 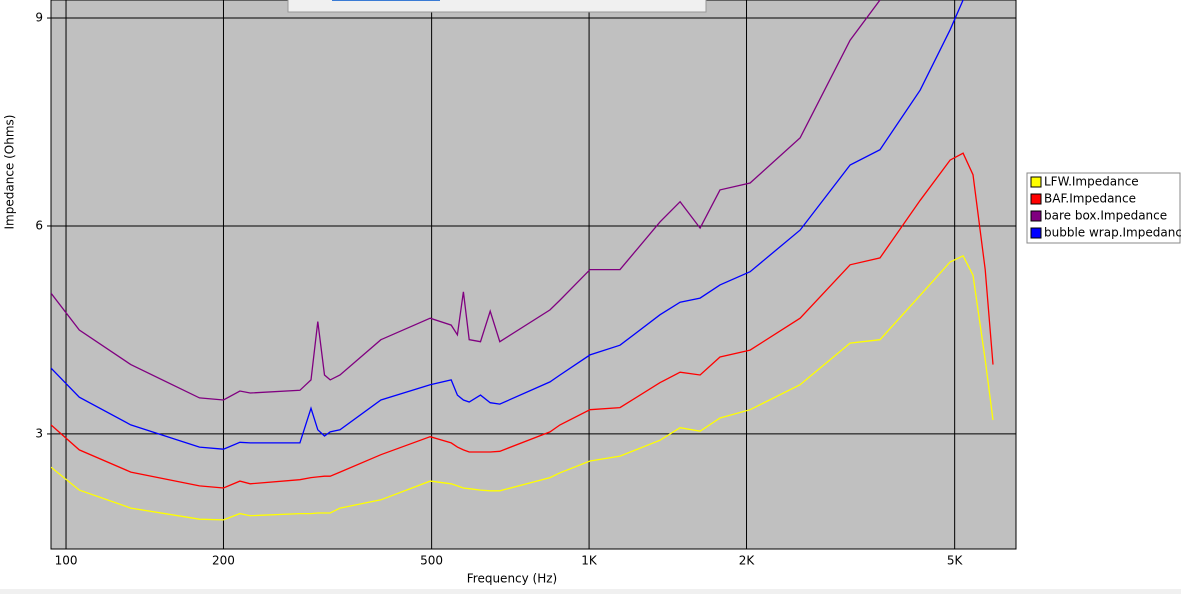 What do you see at coordinates (1105, 216) in the screenshot?
I see `legend-label: bare box.Impedance` at bounding box center [1105, 216].